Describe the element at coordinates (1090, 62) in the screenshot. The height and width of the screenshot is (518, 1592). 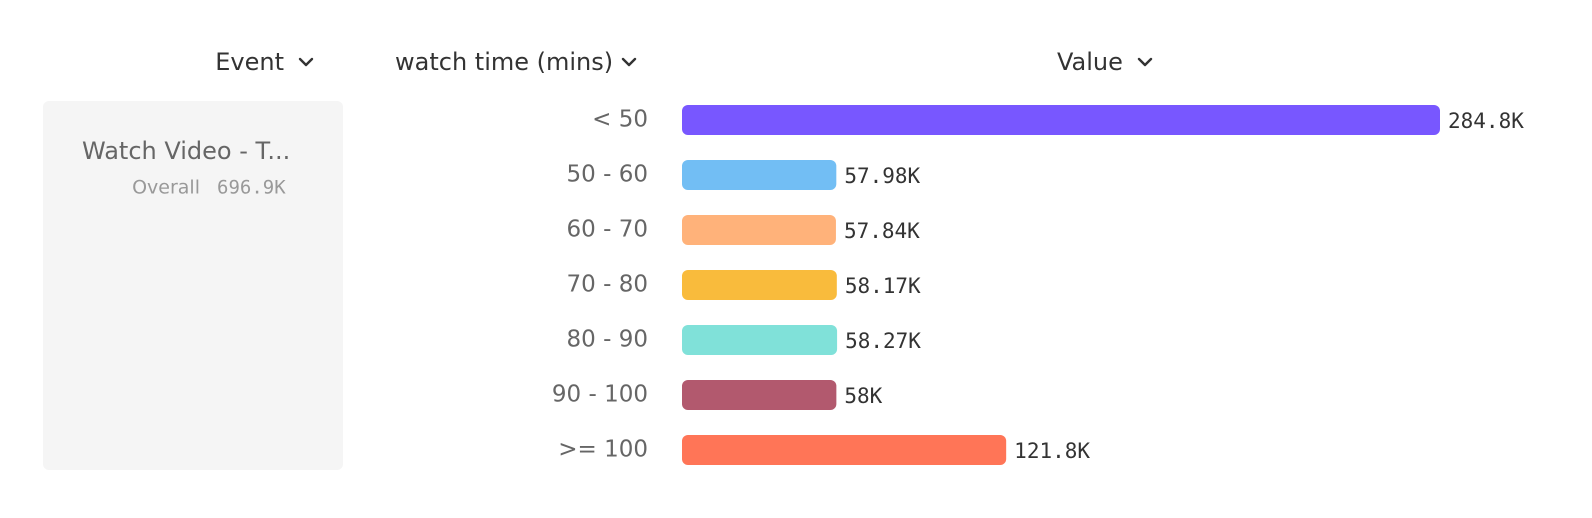
I see `column-header: Value` at that location.